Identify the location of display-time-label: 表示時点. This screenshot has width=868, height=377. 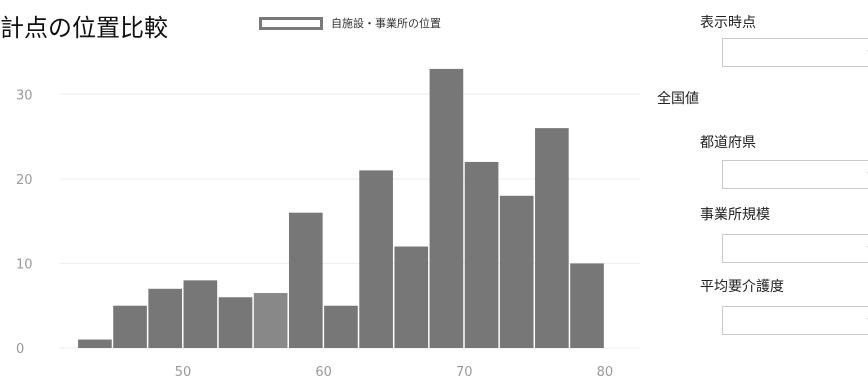
(728, 23).